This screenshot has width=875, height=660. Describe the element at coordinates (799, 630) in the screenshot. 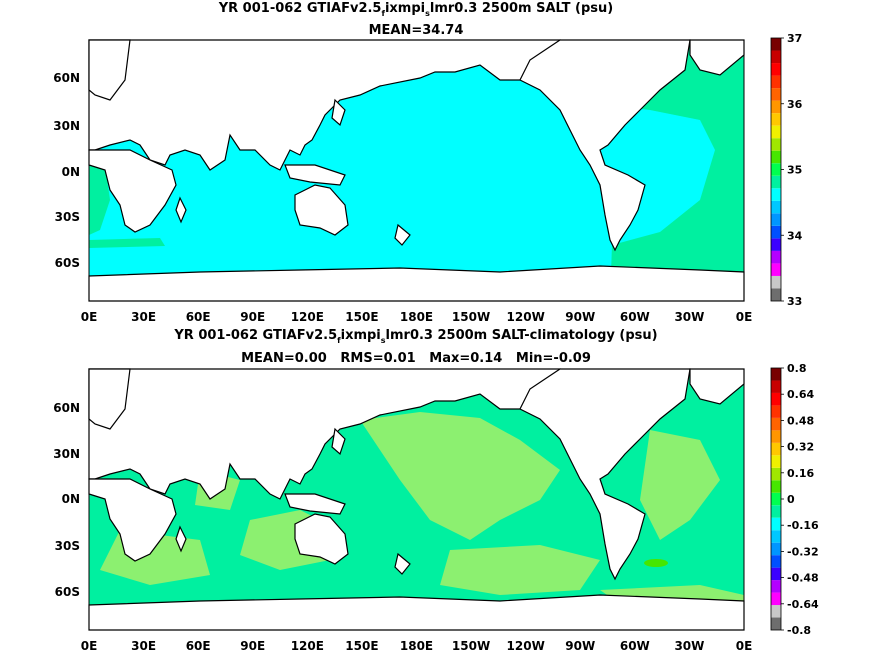

I see `colorbar-tick-label: -0.8` at that location.